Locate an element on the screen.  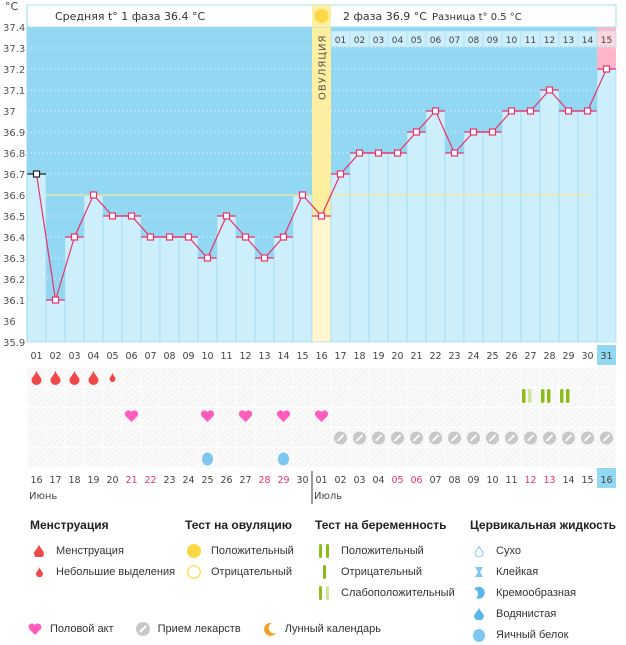
ovulation-label: ОВУЛЯЦИЯ is located at coordinates (323, 68).